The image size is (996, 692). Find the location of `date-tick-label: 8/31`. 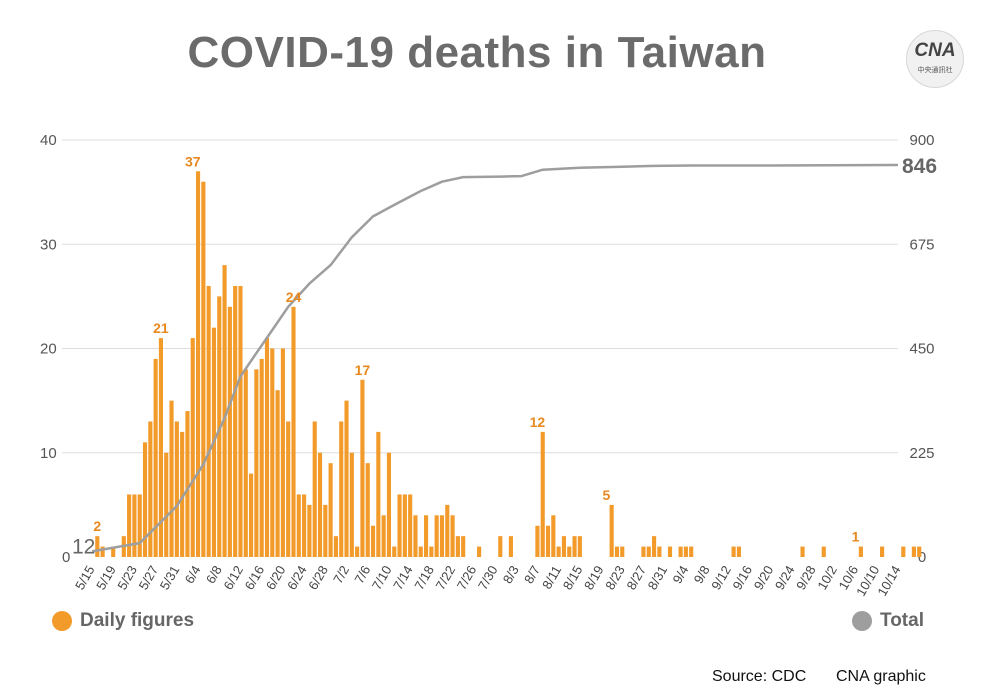

date-tick-label: 8/31 is located at coordinates (658, 577).